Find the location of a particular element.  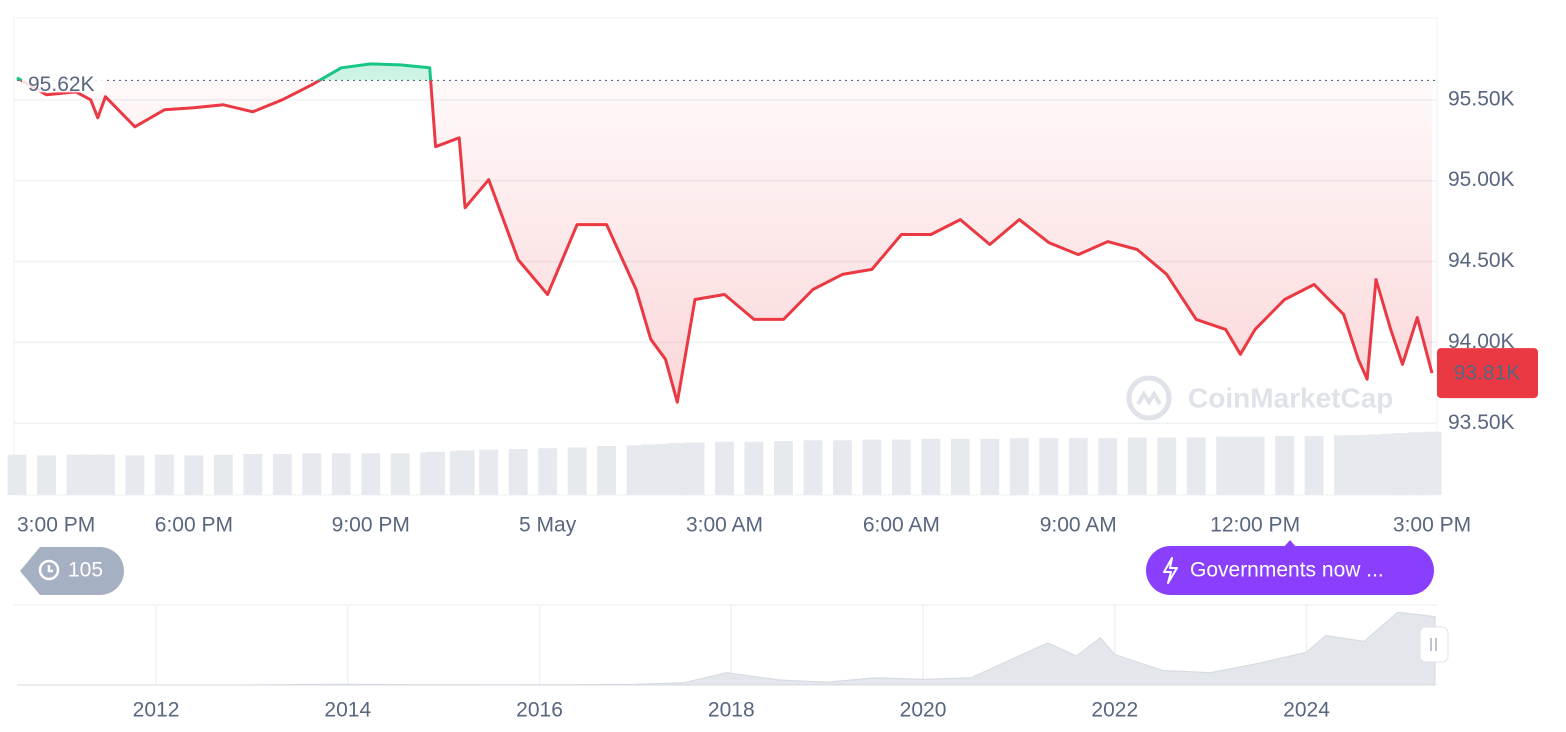

last-price-label: 93.81K is located at coordinates (1487, 373).